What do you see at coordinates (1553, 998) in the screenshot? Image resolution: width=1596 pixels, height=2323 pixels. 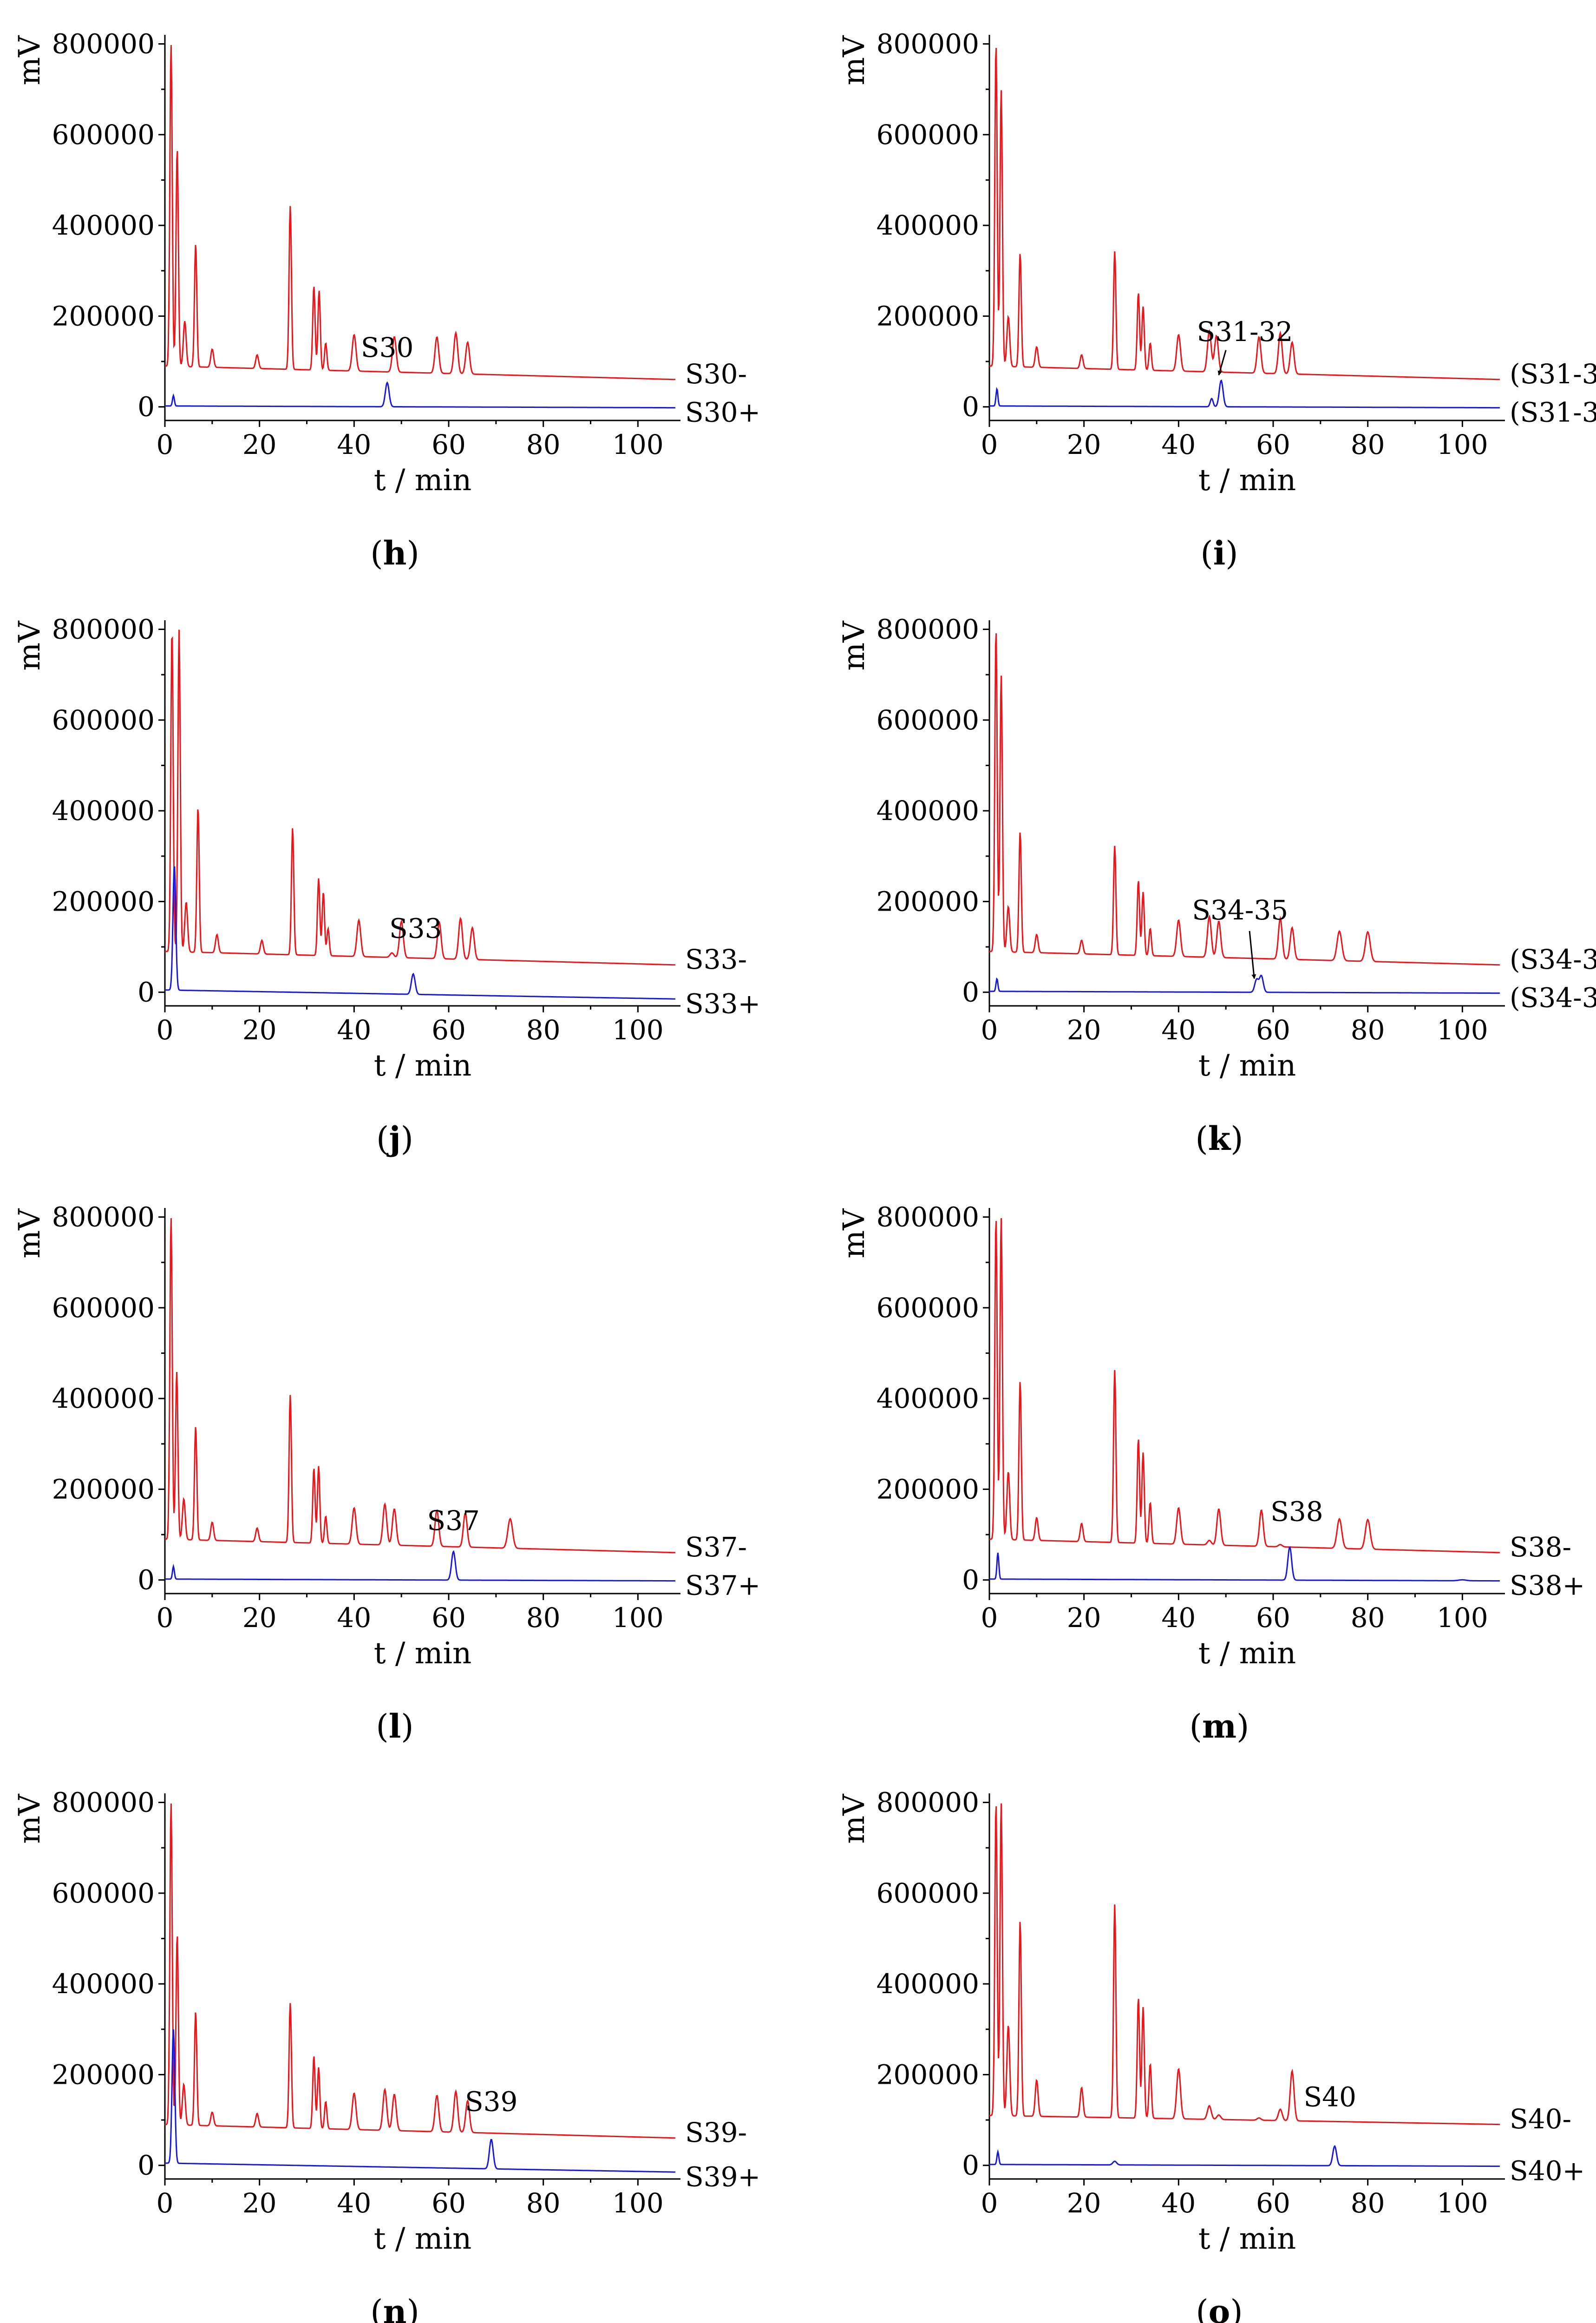 I see `trace-label: (S34-35)+` at bounding box center [1553, 998].